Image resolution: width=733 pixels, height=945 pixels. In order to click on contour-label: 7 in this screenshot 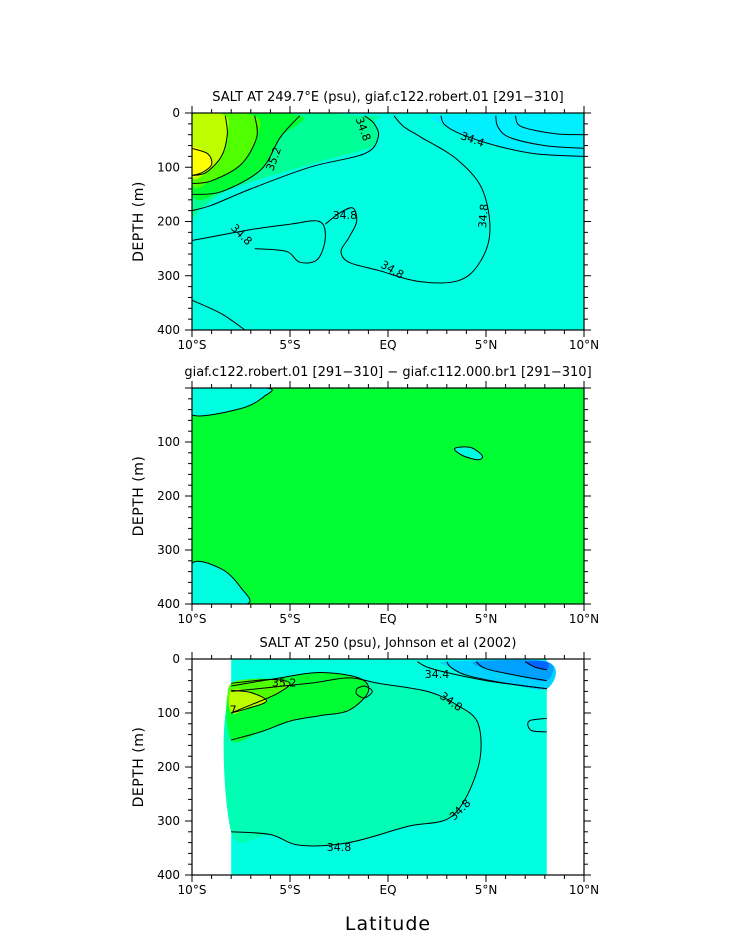, I will do `click(233, 709)`.